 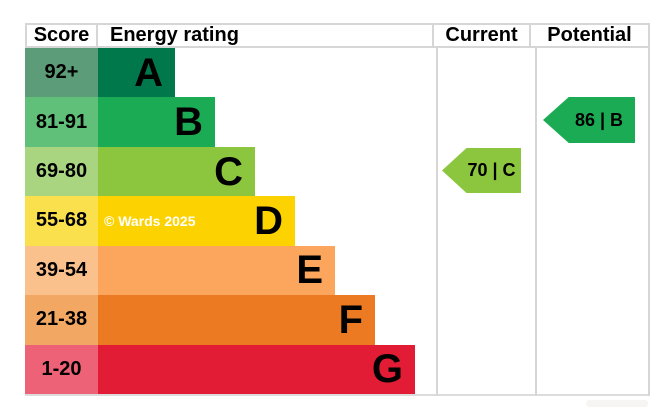 I want to click on band-row: 69-80 C, so click(x=337, y=171).